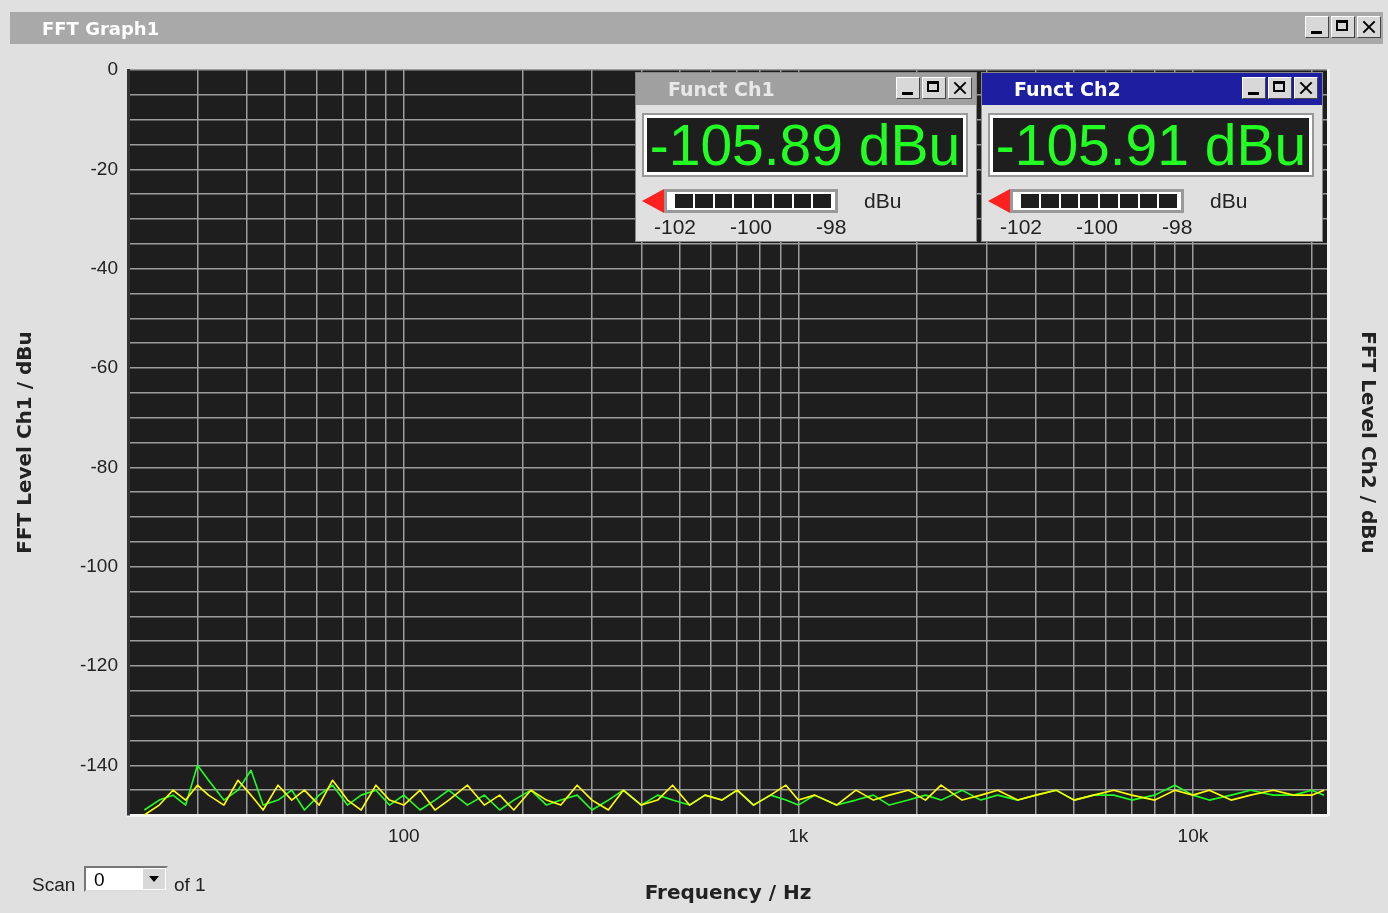  Describe the element at coordinates (104, 466) in the screenshot. I see `y-tick-label: -80` at that location.